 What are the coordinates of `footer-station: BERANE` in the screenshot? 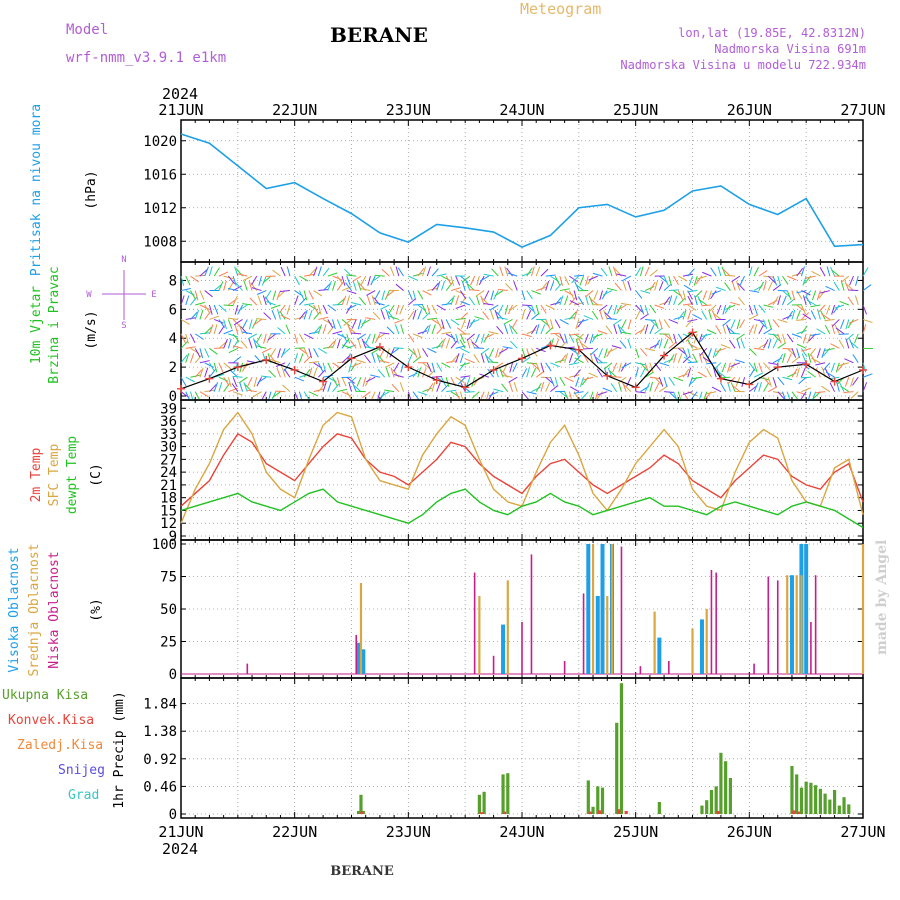 It's located at (362, 871).